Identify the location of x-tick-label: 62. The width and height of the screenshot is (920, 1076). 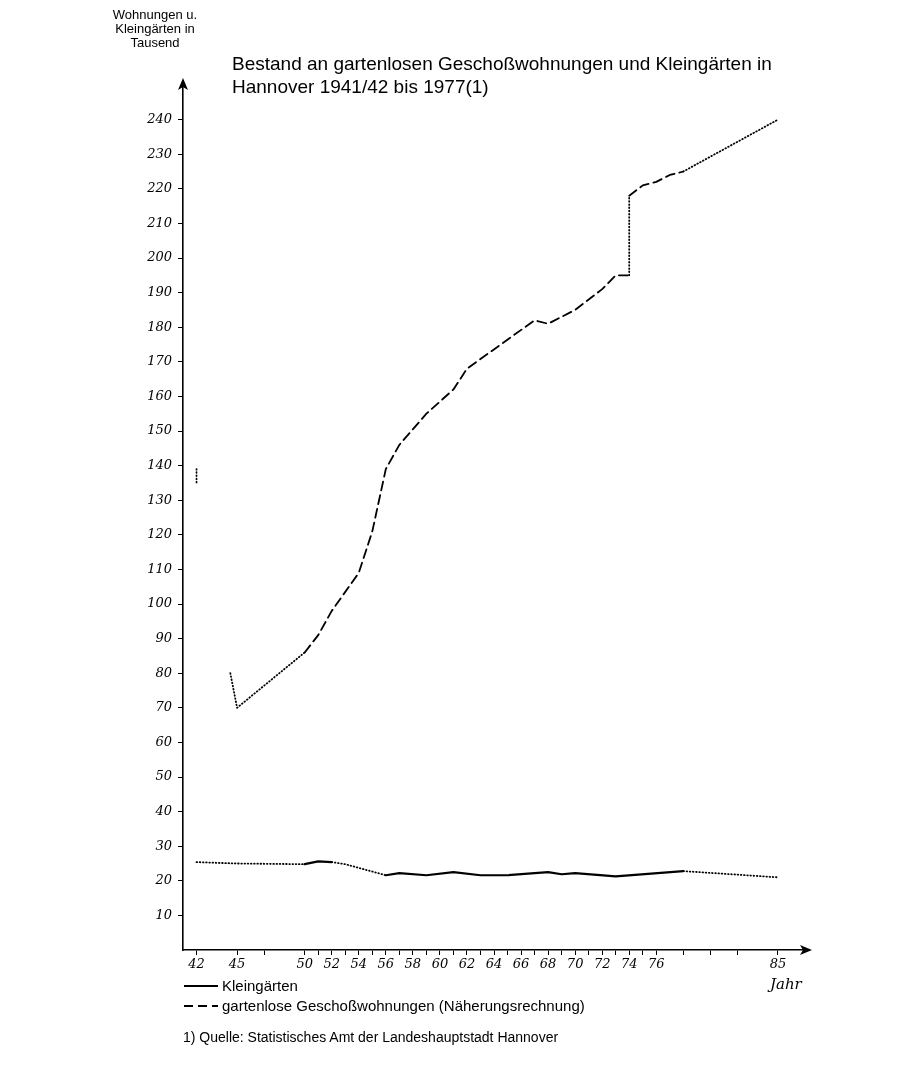
(467, 964).